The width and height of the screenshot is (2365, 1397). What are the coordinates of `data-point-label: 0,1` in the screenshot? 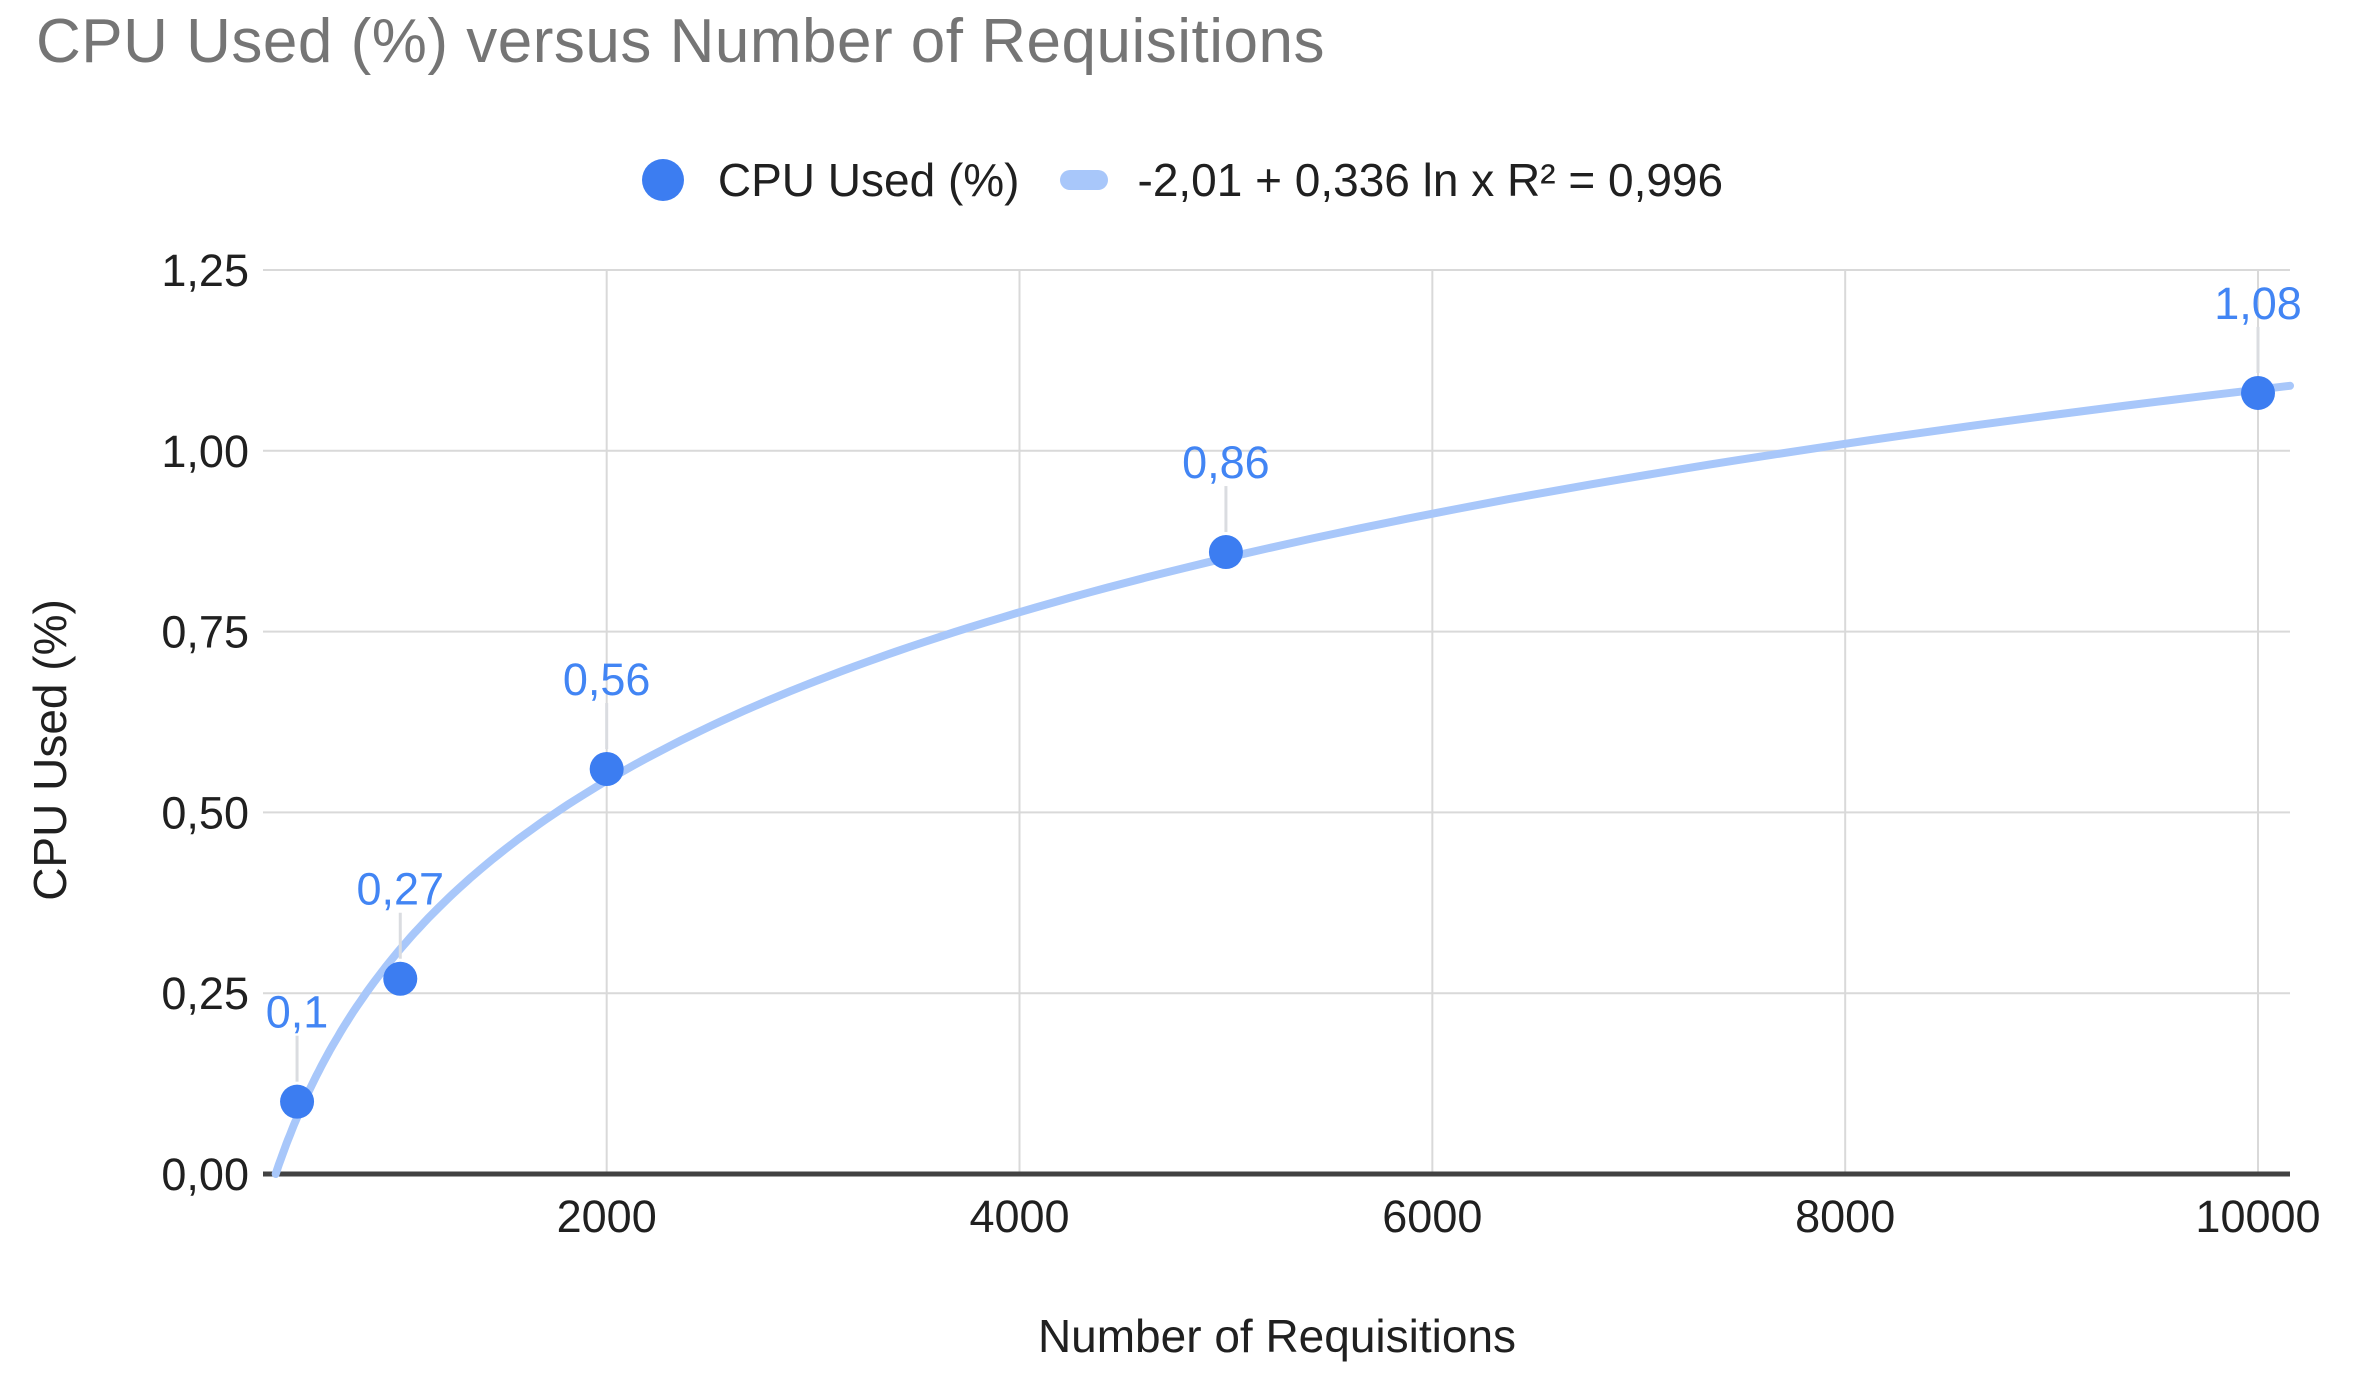 It's located at (297, 1012).